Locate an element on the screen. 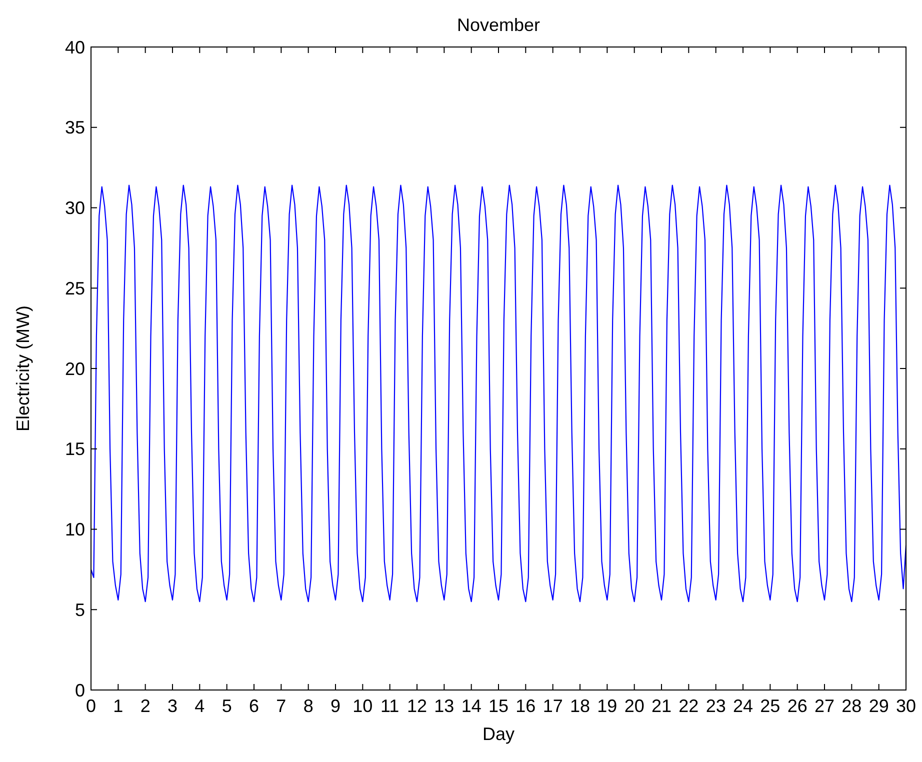  x-tick-label: 15 is located at coordinates (498, 706).